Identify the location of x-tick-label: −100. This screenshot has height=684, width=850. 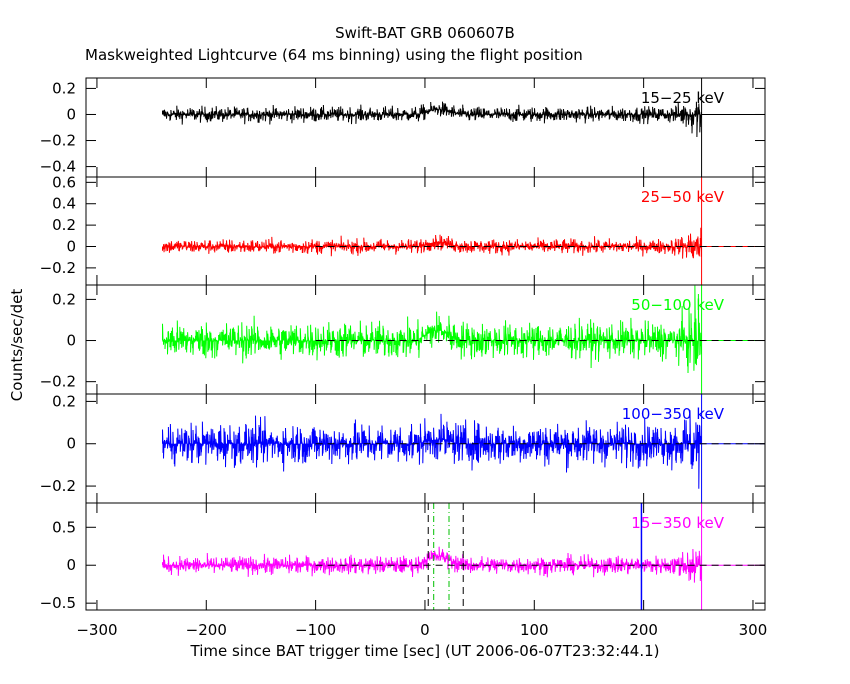
(315, 630).